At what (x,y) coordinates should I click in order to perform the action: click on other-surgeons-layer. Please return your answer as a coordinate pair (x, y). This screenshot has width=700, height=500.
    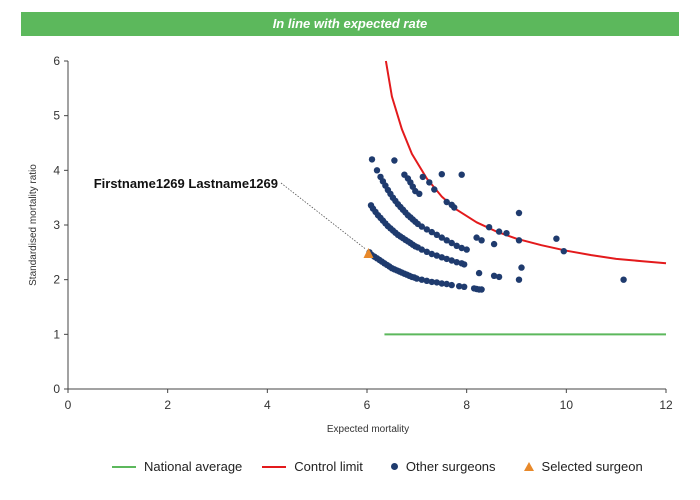
    Looking at the image, I should click on (496, 224).